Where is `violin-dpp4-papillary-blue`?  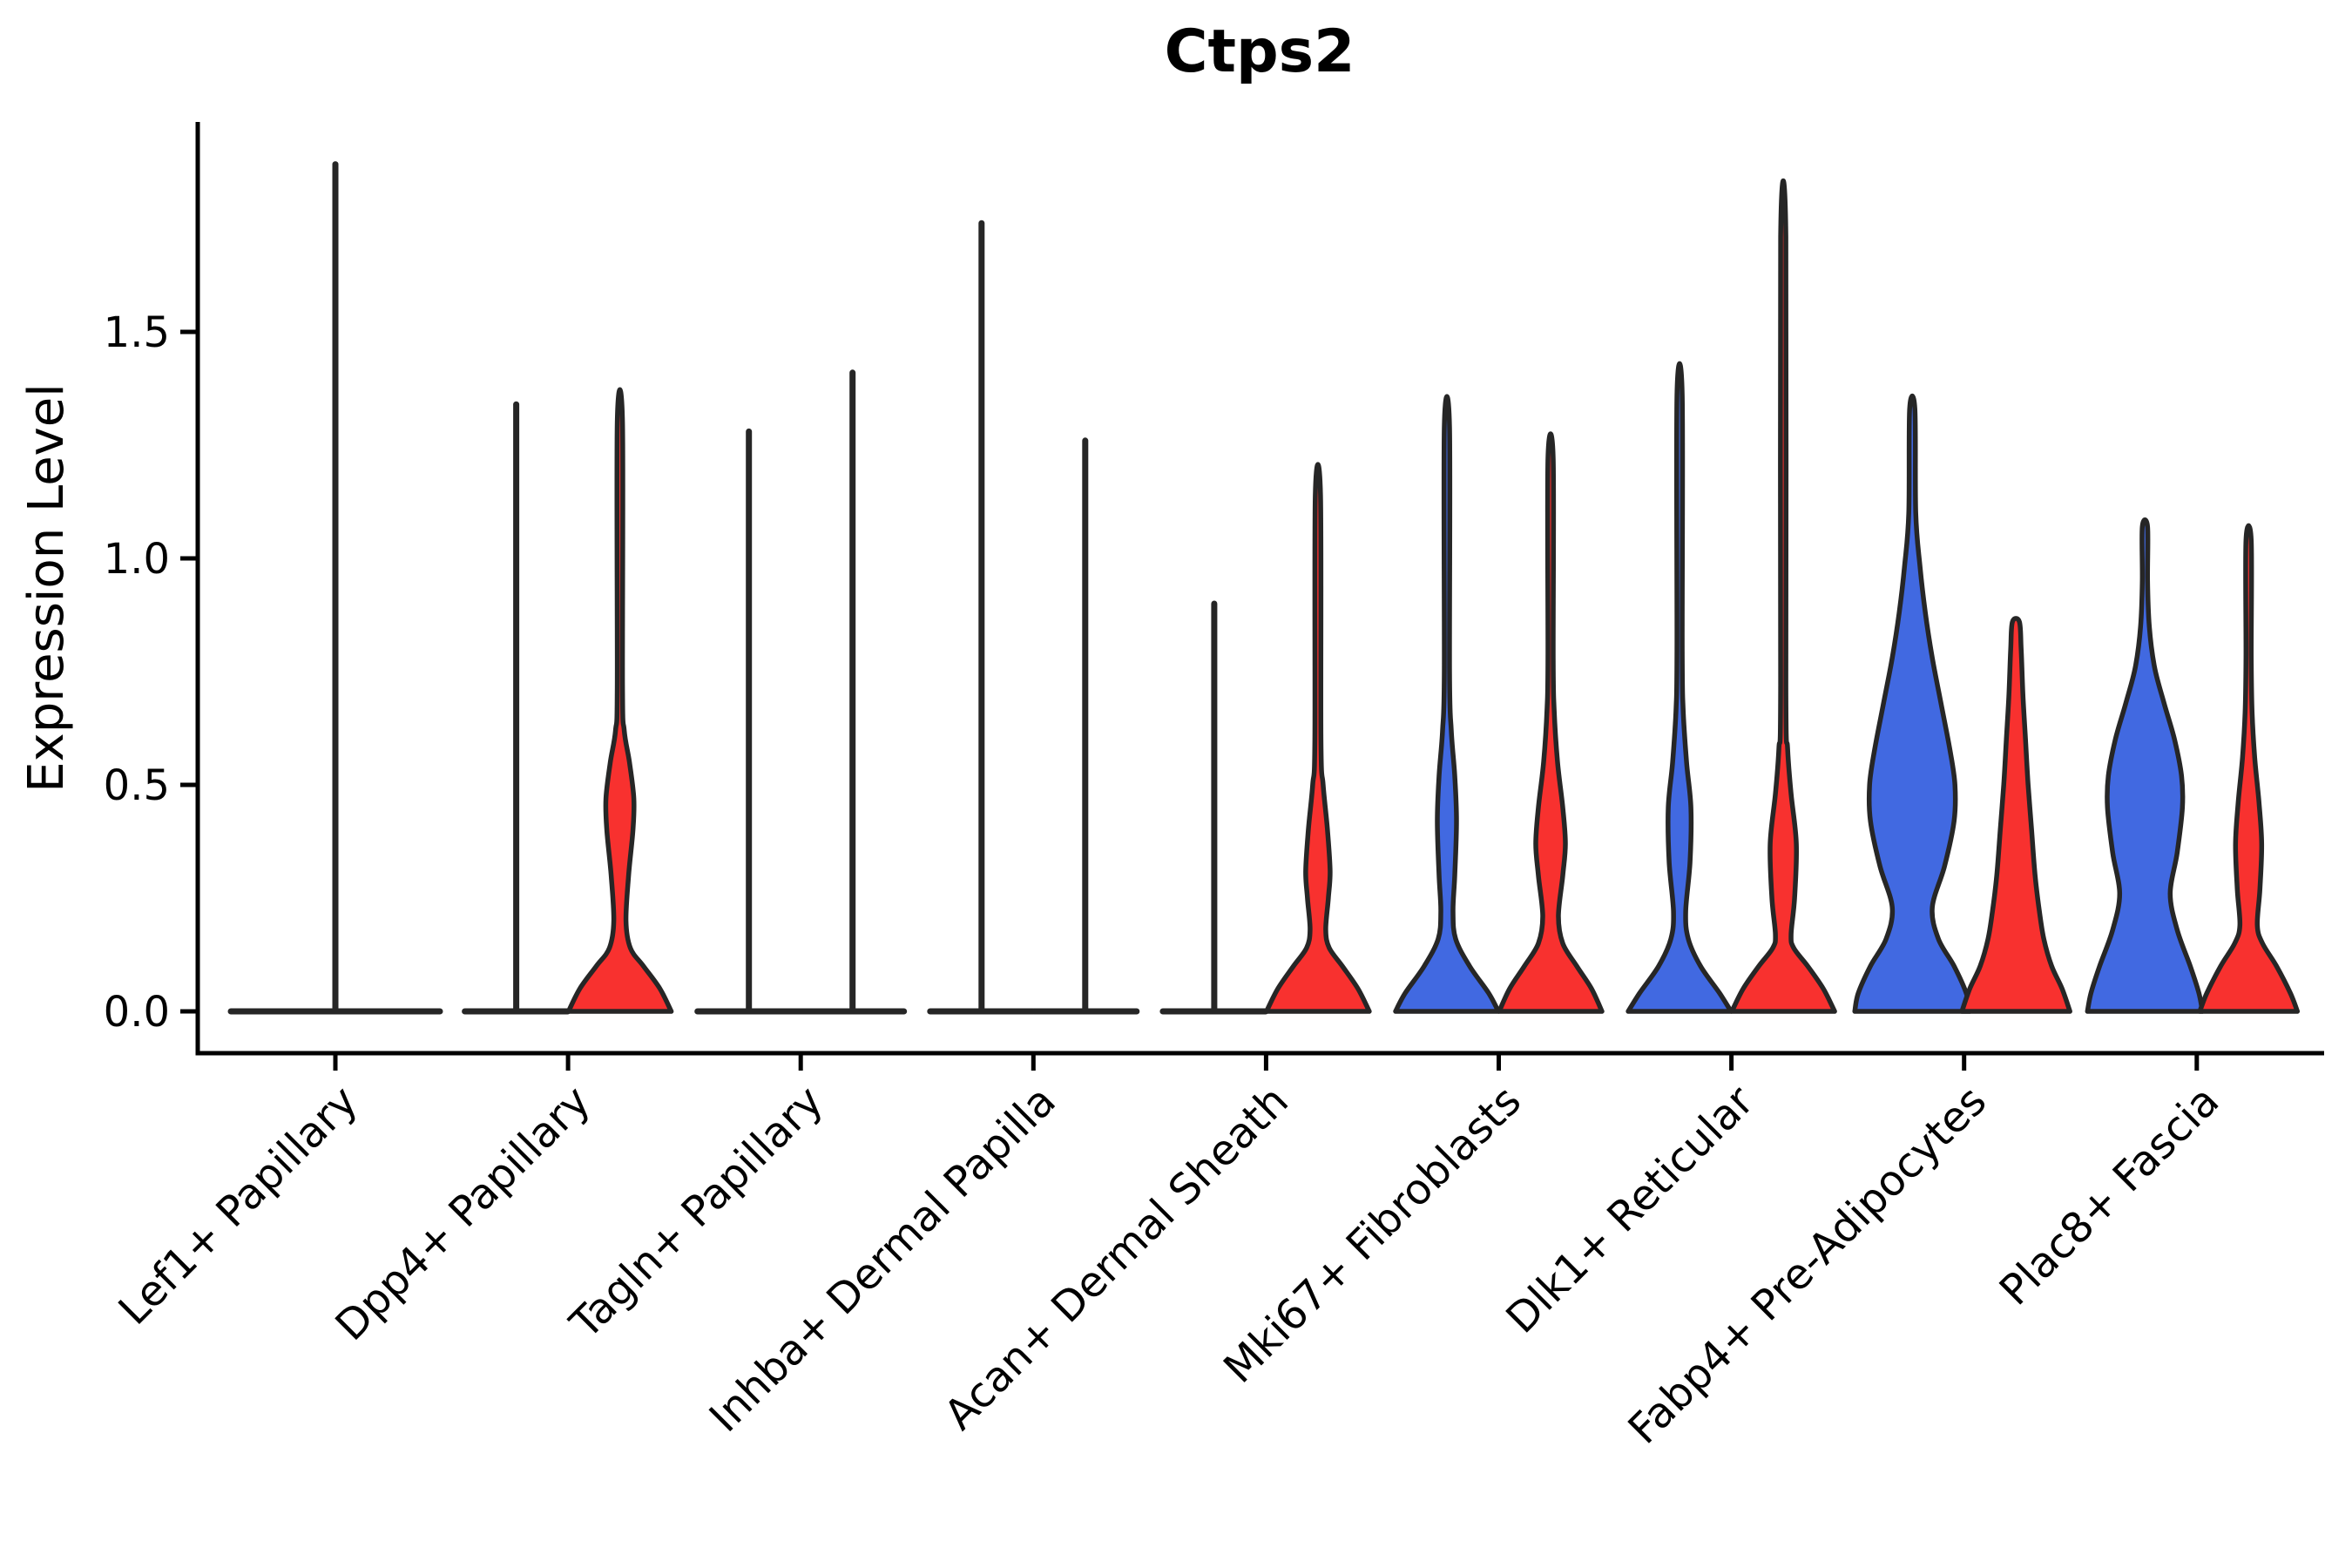 violin-dpp4-papillary-blue is located at coordinates (516, 708).